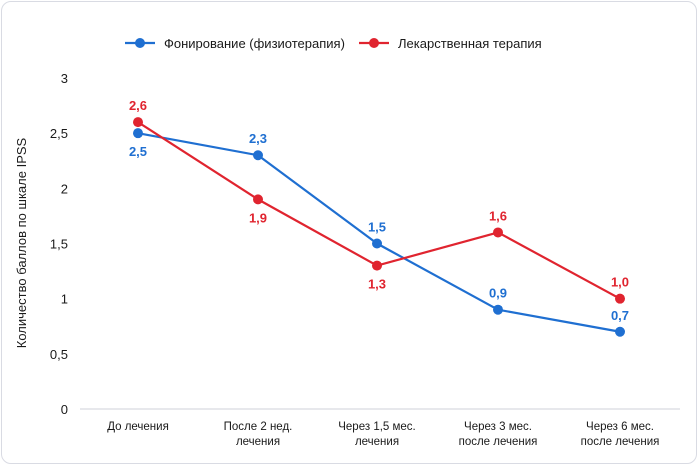 This screenshot has height=467, width=700. I want to click on data-label: 1,0, so click(620, 282).